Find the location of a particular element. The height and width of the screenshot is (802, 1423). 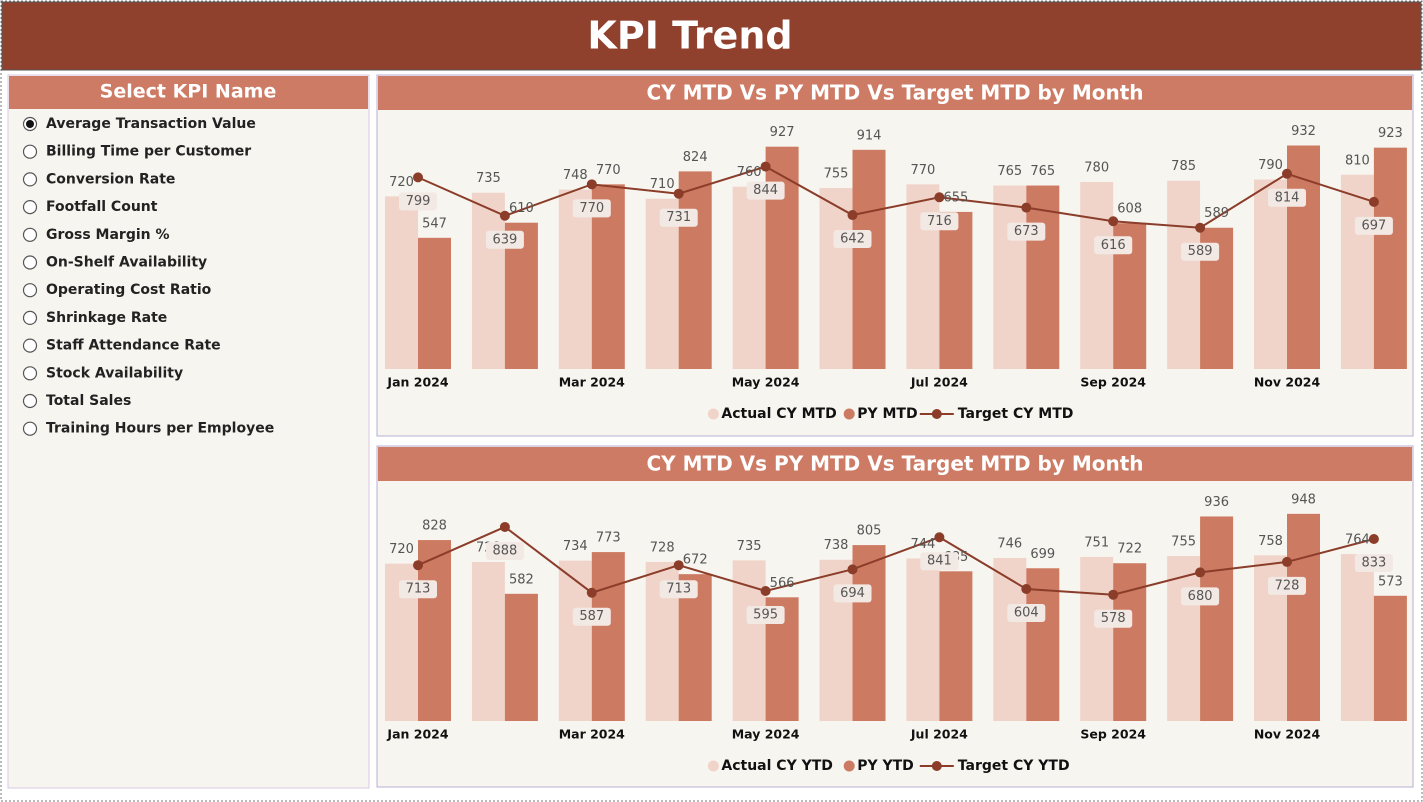

slicer-option: Footfall Count is located at coordinates (102, 207).